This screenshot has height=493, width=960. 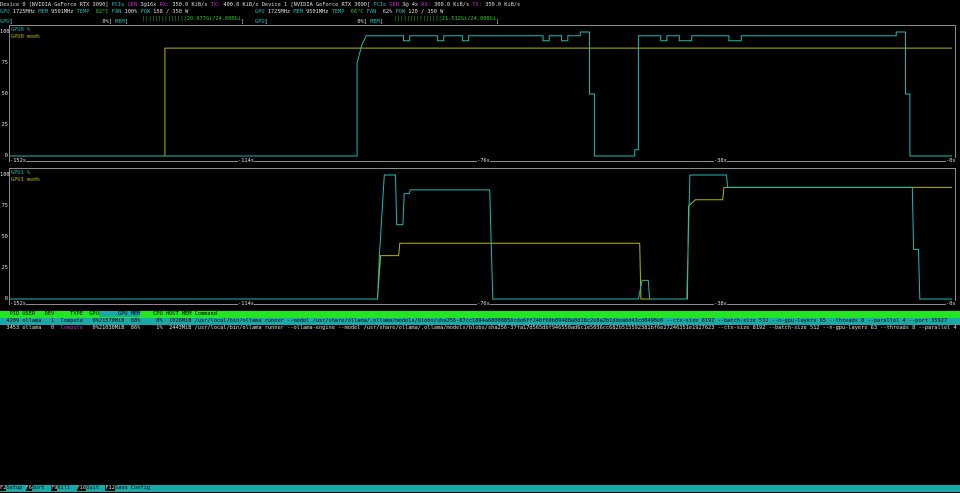 I want to click on fkey-f6: F6, so click(x=28, y=488).